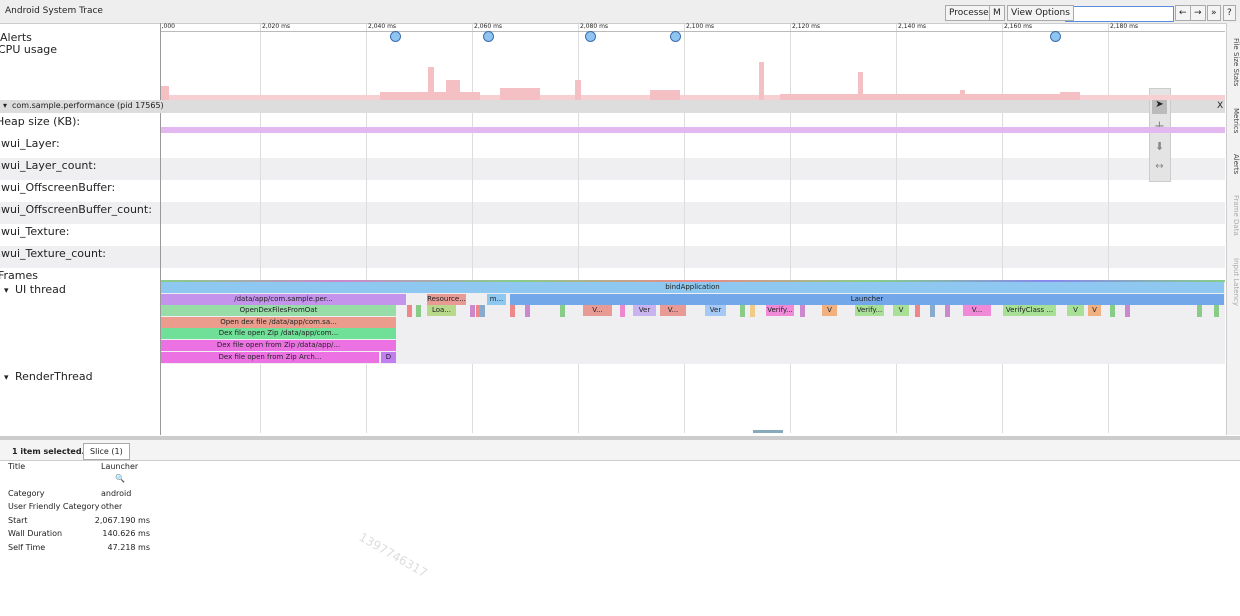 The image size is (1240, 616). I want to click on track-label: hwui_Texture:, so click(35, 231).